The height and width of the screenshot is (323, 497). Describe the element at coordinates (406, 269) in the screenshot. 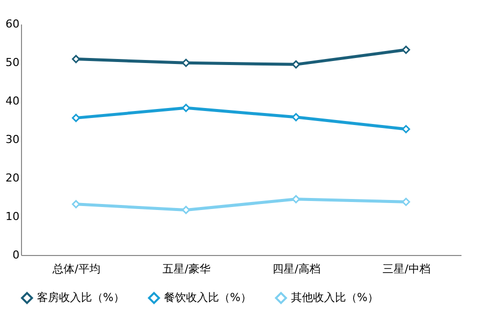

I see `x-tick-label: 三星/中档` at that location.